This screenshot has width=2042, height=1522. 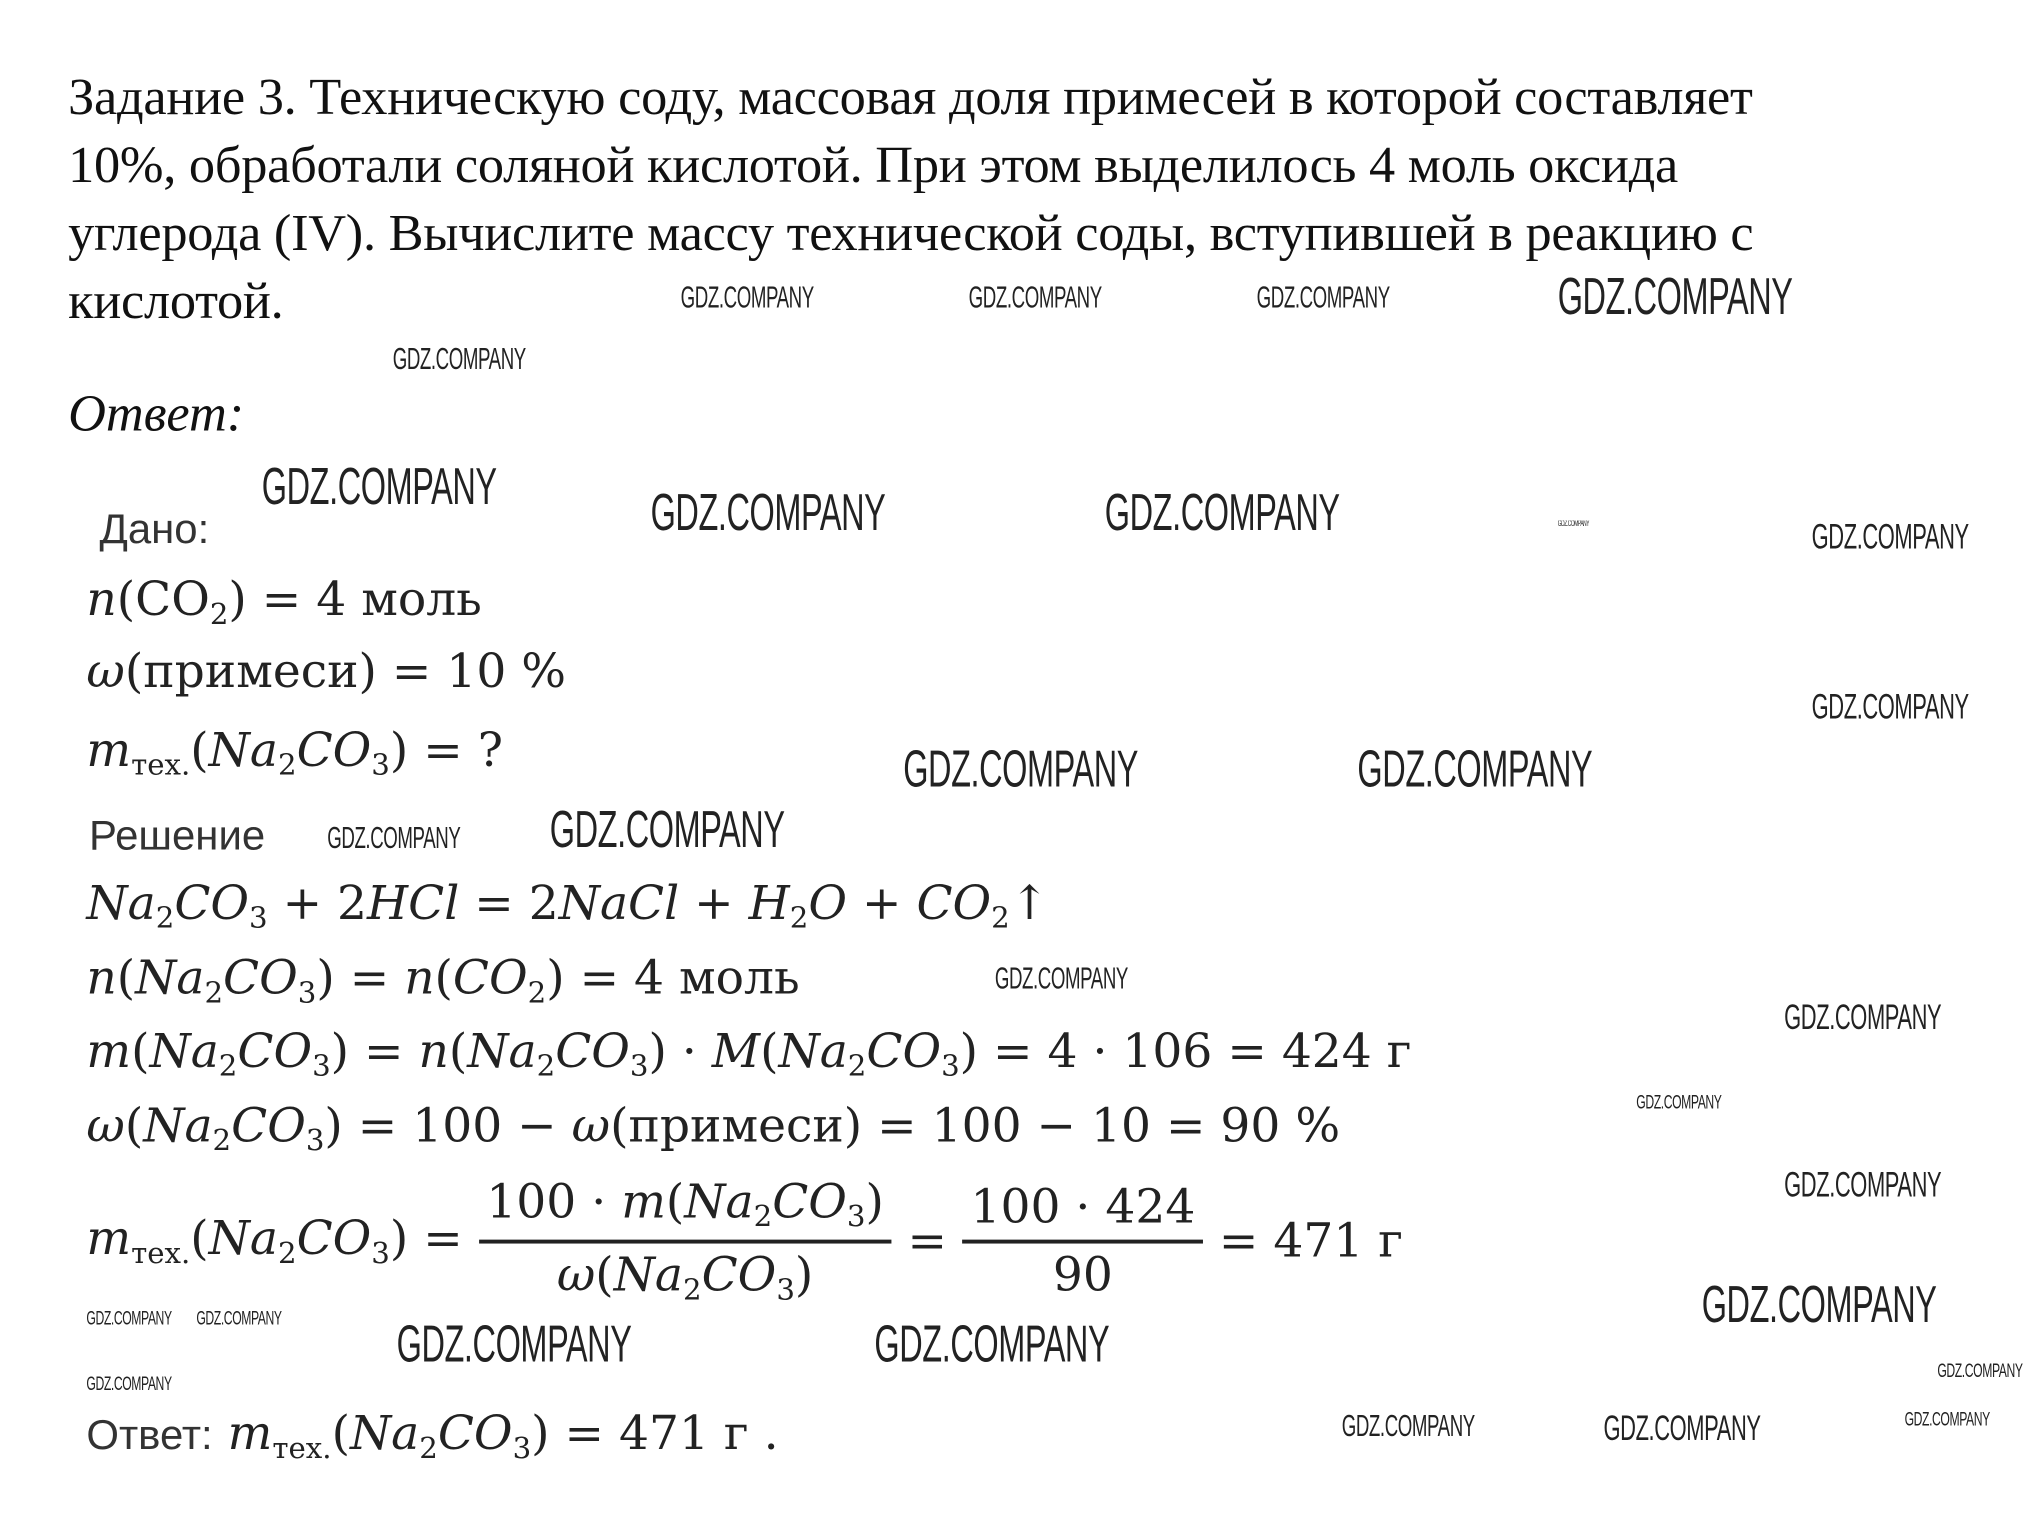 I want to click on equals-sign: =, so click(x=927, y=1241).